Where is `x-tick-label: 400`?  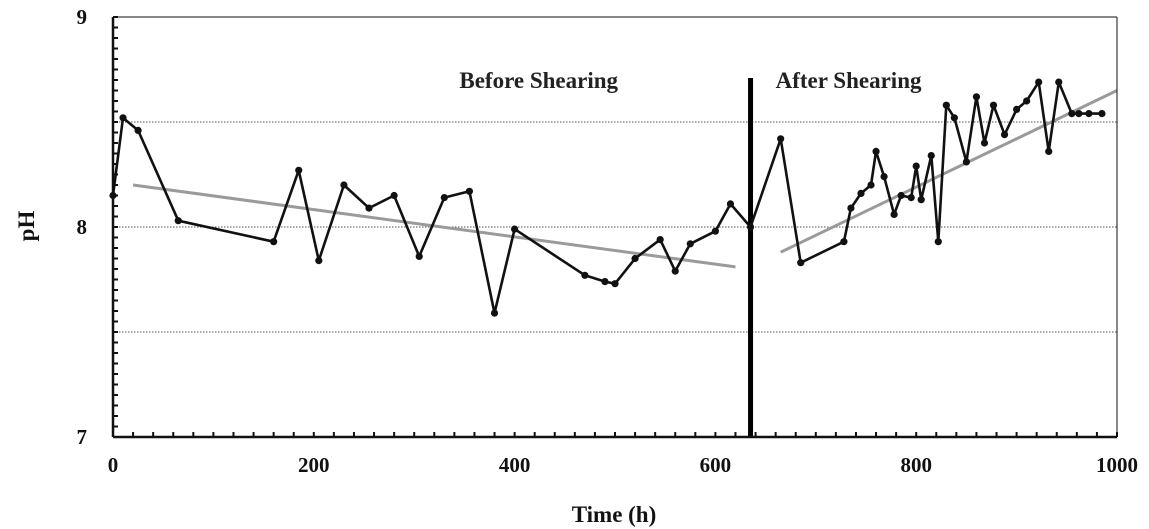 x-tick-label: 400 is located at coordinates (515, 465).